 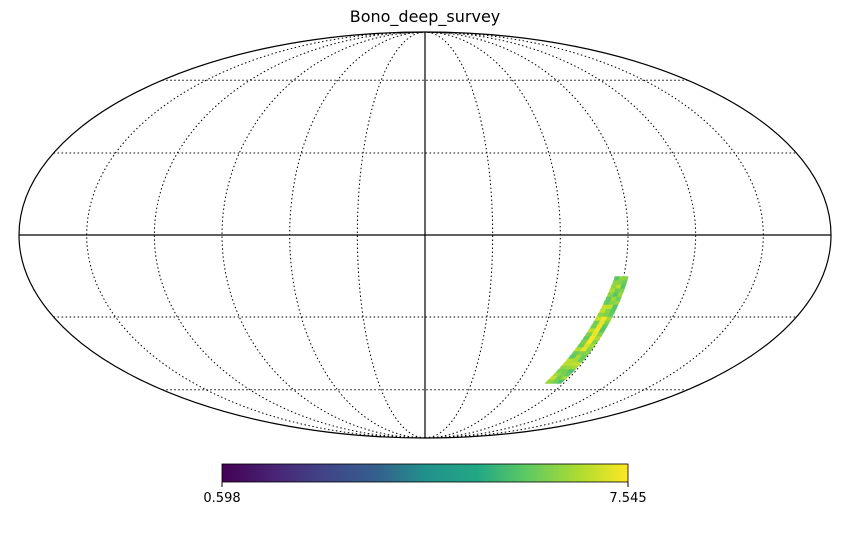 What do you see at coordinates (221, 498) in the screenshot?
I see `colorbar-min-label: 0.598` at bounding box center [221, 498].